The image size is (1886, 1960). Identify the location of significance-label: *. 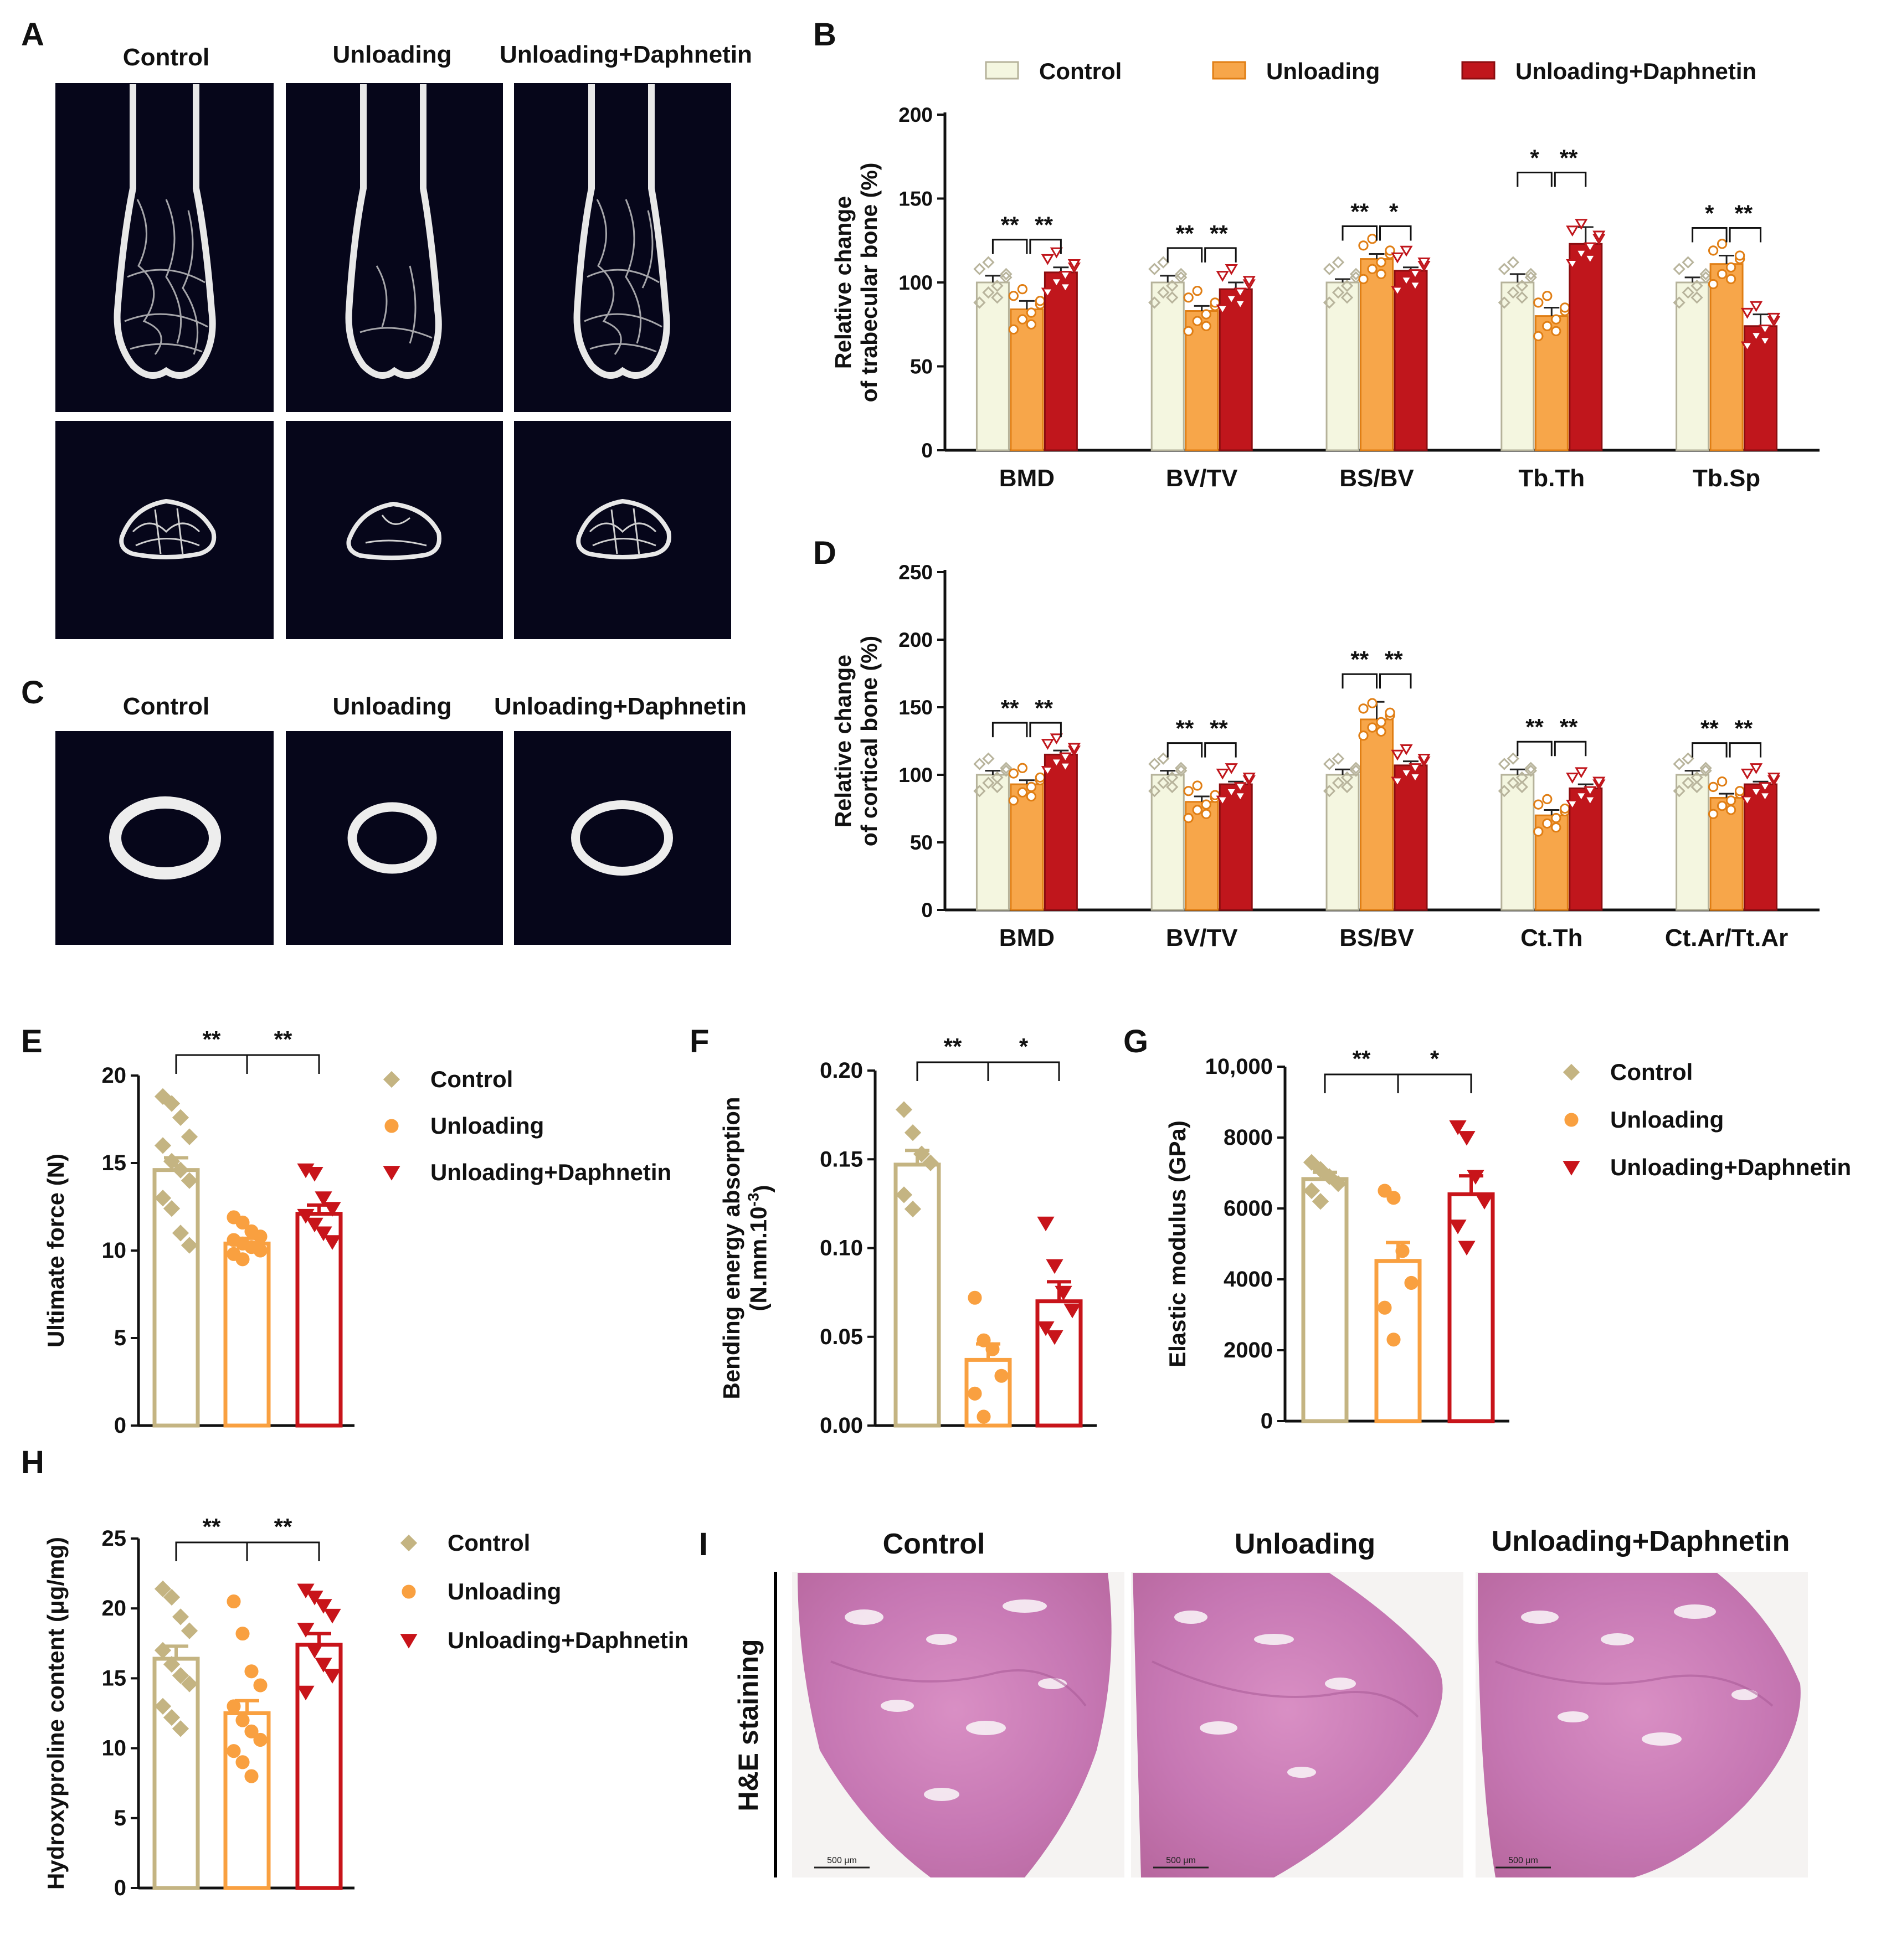
(1024, 1046).